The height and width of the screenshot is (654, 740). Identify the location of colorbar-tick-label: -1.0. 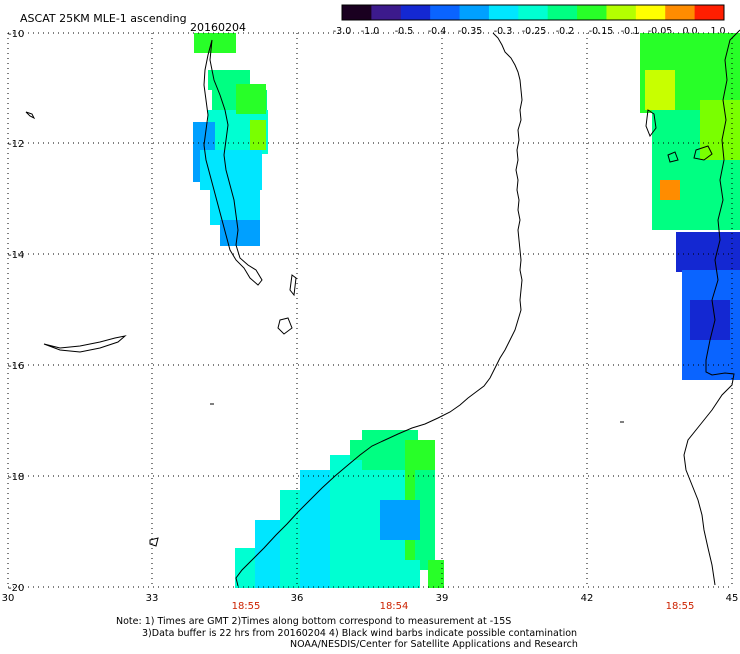
(370, 31).